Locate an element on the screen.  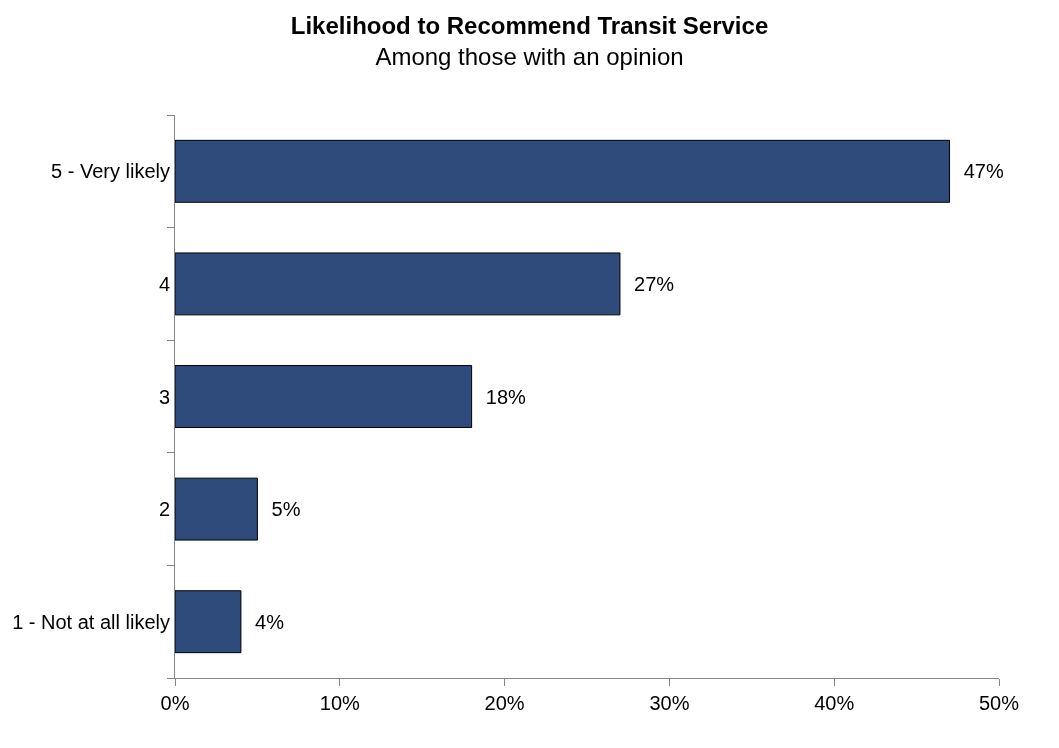
x-tick-label: 30% is located at coordinates (669, 703).